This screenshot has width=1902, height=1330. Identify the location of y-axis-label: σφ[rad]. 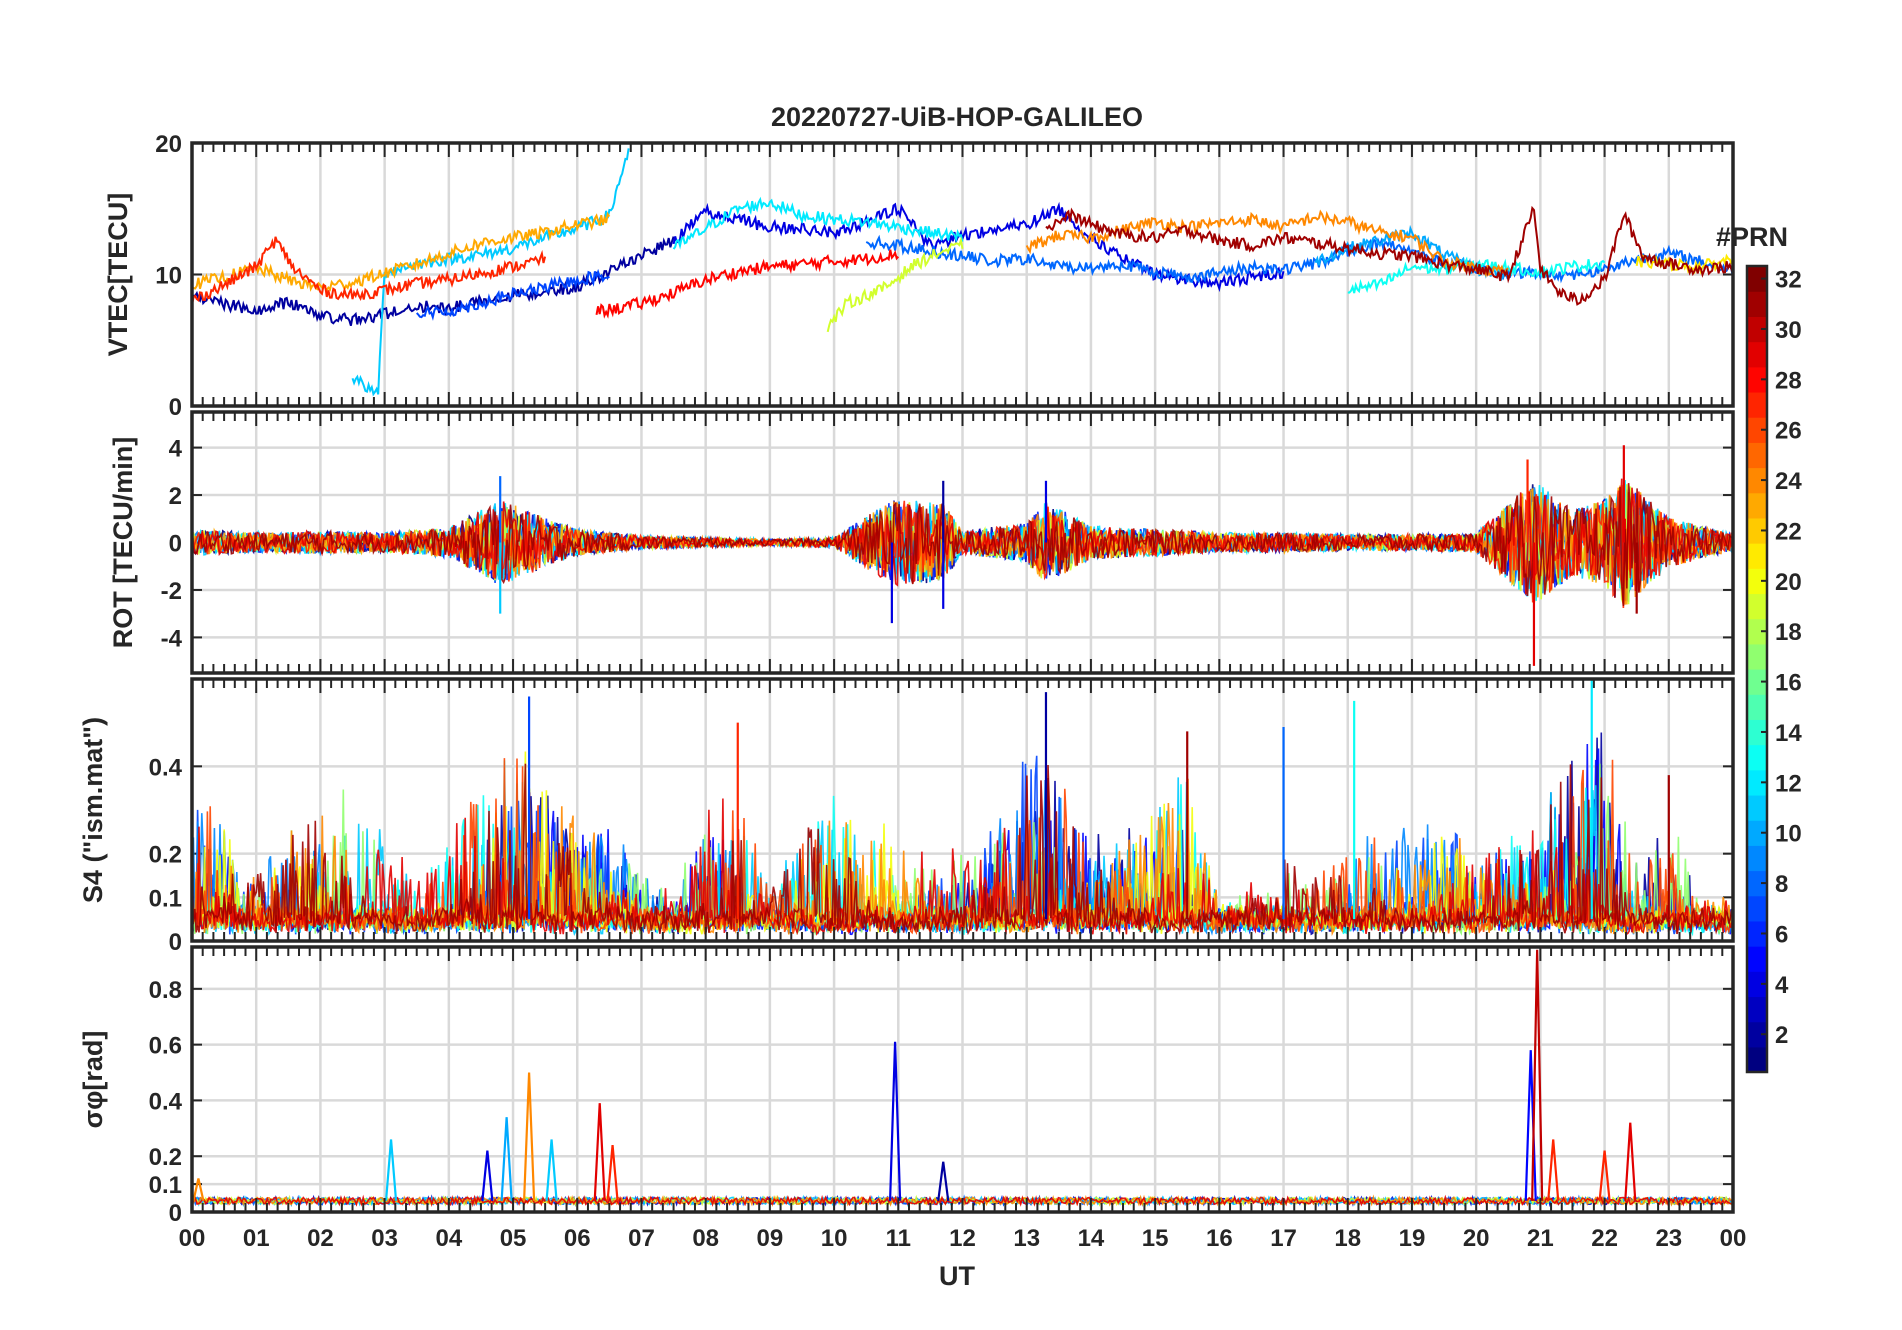
(93, 1080).